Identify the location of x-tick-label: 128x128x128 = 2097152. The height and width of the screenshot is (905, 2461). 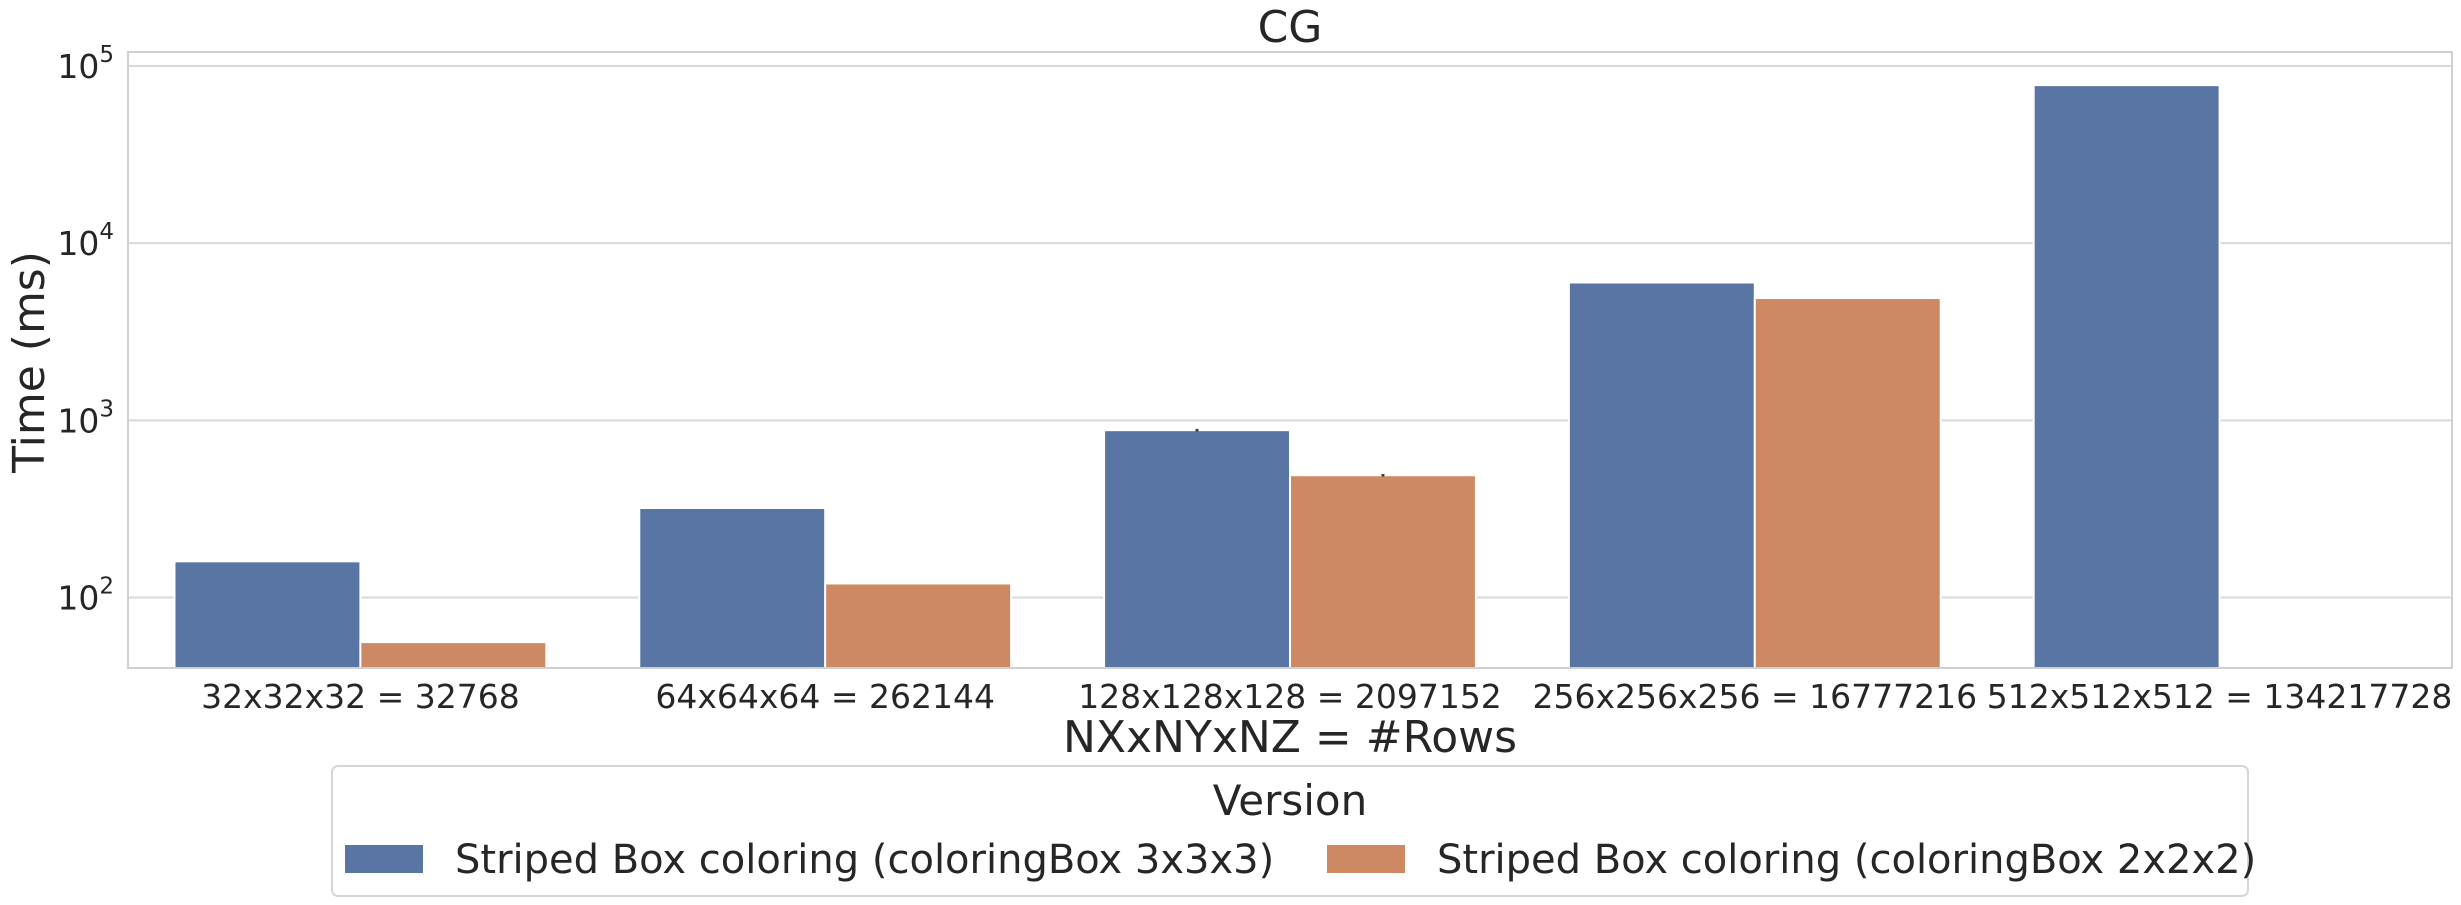
(1290, 696).